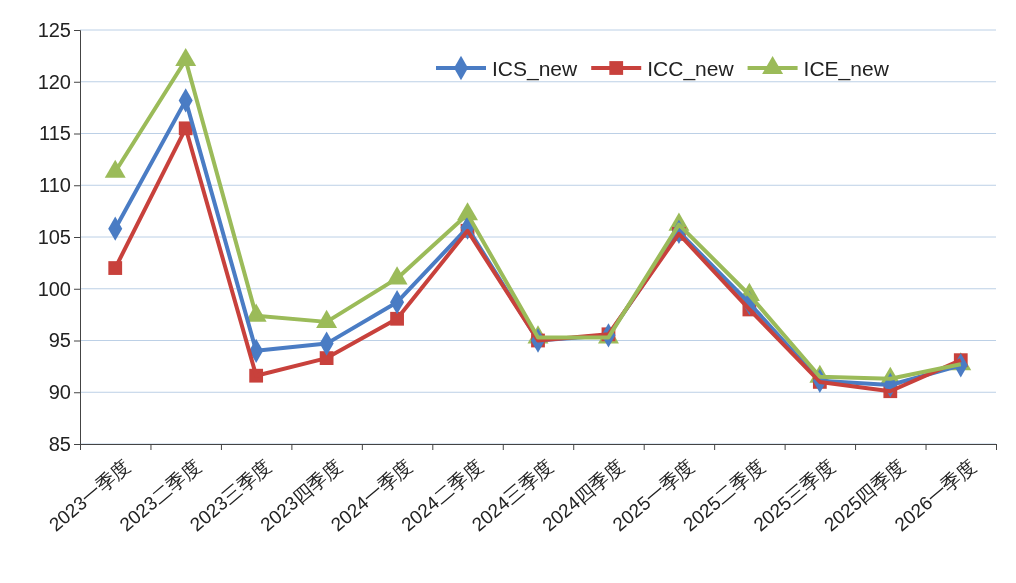 This screenshot has width=1016, height=583. Describe the element at coordinates (59, 392) in the screenshot. I see `y-tick-label: 90` at that location.